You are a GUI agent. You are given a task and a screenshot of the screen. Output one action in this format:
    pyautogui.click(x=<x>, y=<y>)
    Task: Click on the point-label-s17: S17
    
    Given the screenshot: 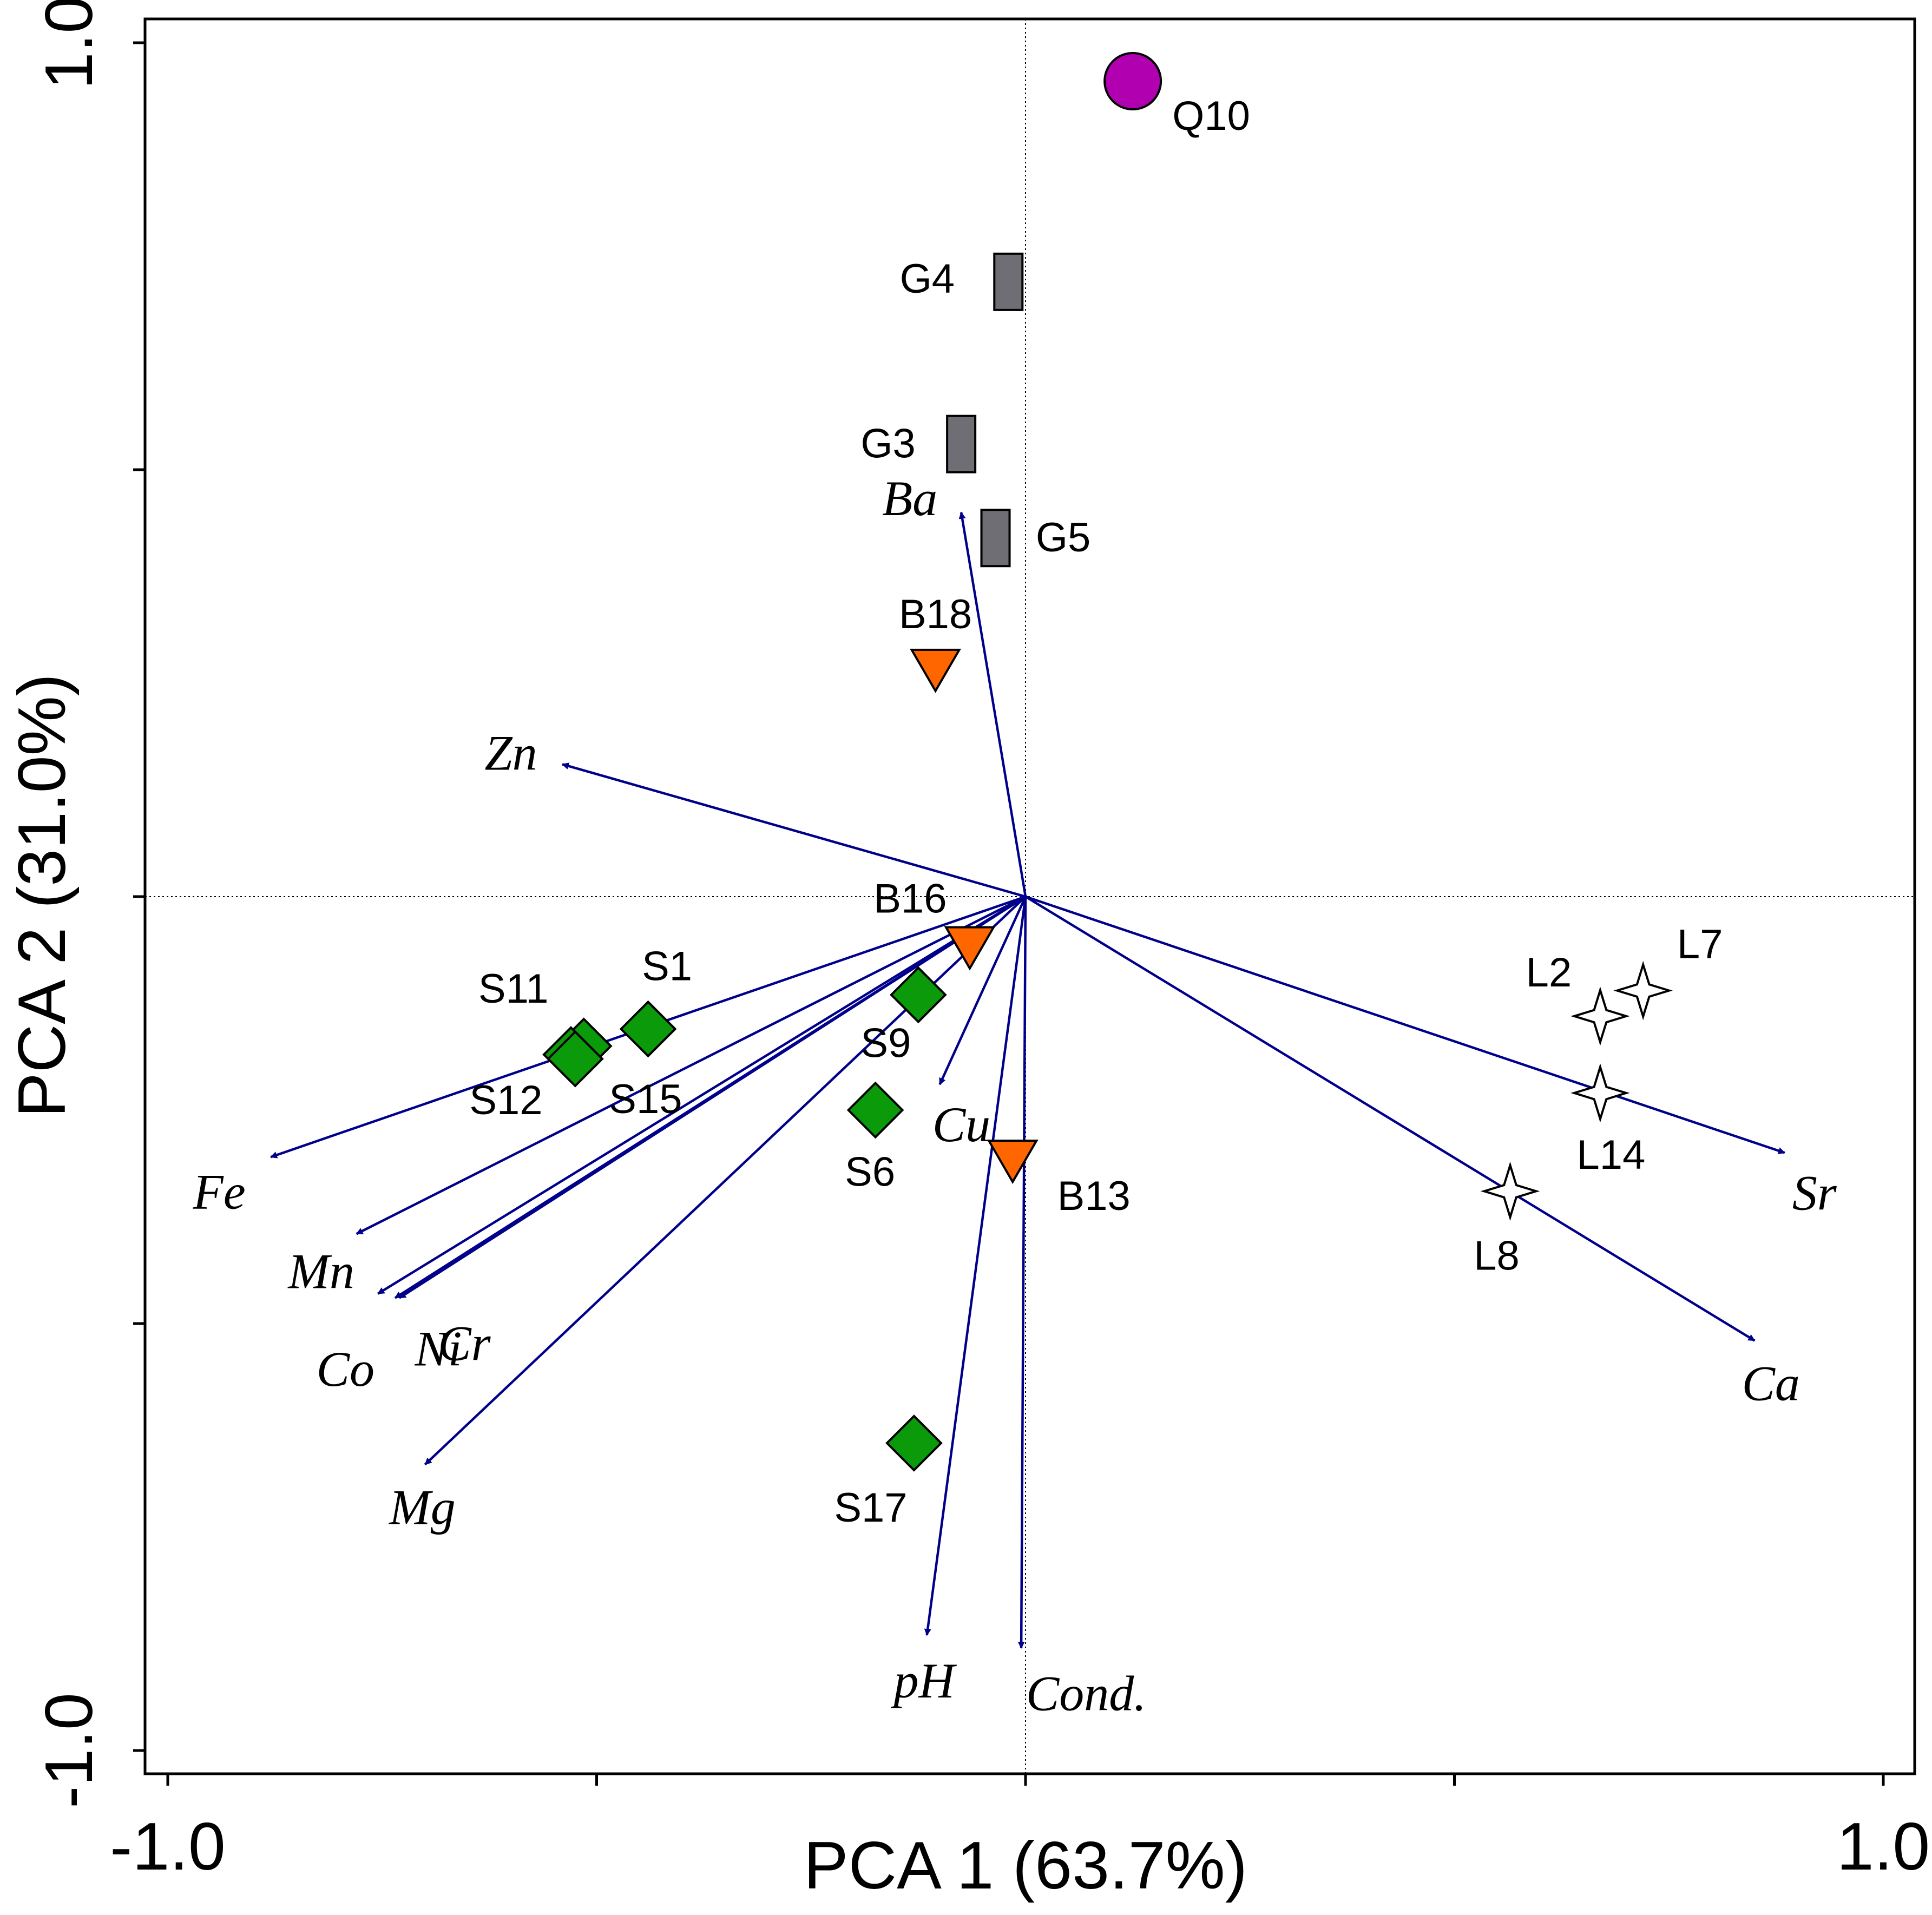 What is the action you would take?
    pyautogui.click(x=870, y=1508)
    